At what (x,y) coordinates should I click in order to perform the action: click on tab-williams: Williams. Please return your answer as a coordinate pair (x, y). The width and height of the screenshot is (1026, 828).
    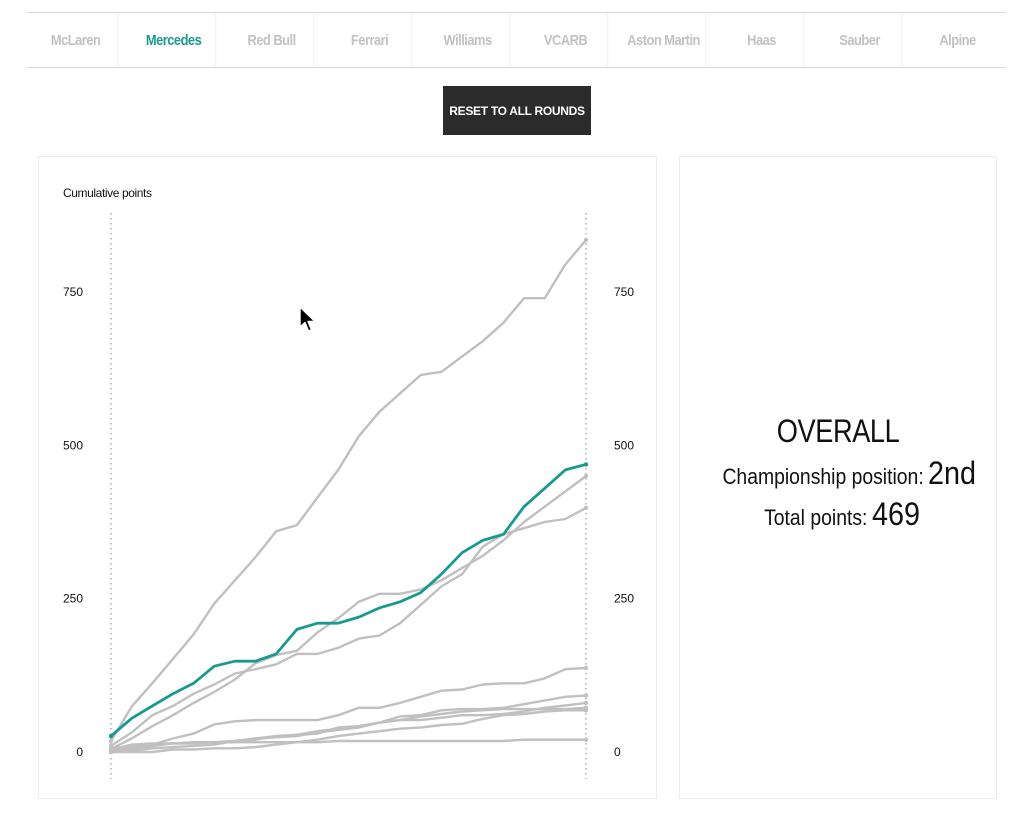
    Looking at the image, I should click on (468, 40).